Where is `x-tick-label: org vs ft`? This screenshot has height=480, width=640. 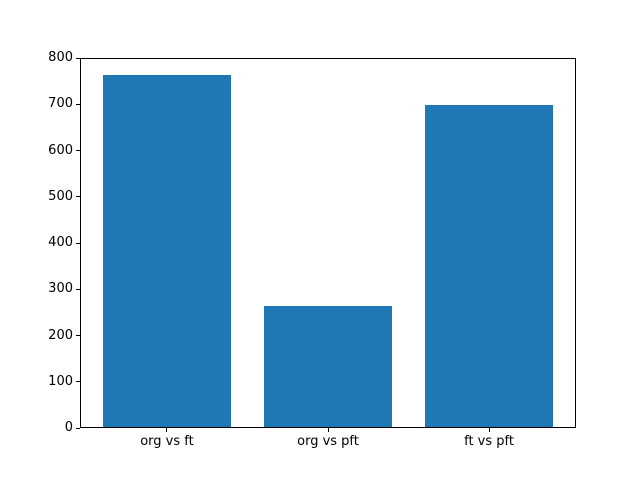
x-tick-label: org vs ft is located at coordinates (167, 441).